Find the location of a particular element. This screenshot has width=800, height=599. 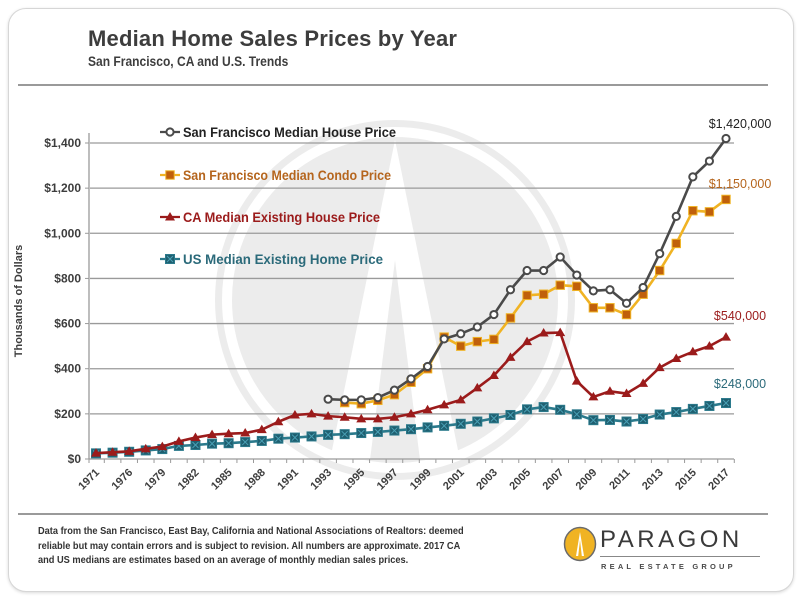

x-tick-label: 2017 is located at coordinates (719, 480).